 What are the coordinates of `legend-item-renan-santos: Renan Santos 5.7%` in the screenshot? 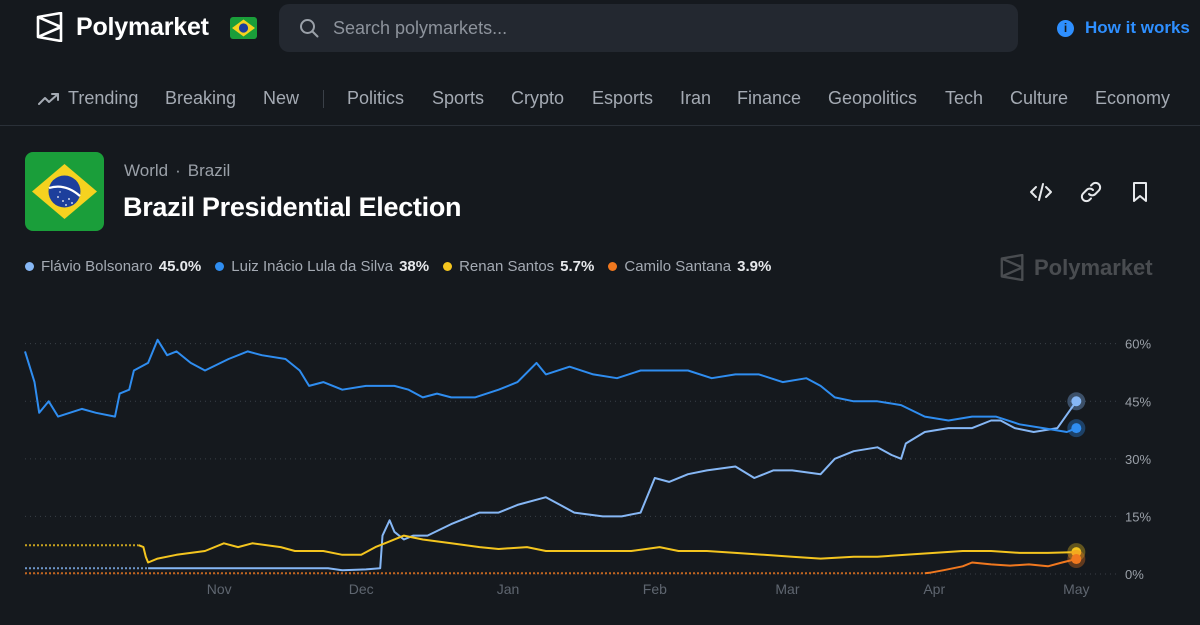 It's located at (518, 266).